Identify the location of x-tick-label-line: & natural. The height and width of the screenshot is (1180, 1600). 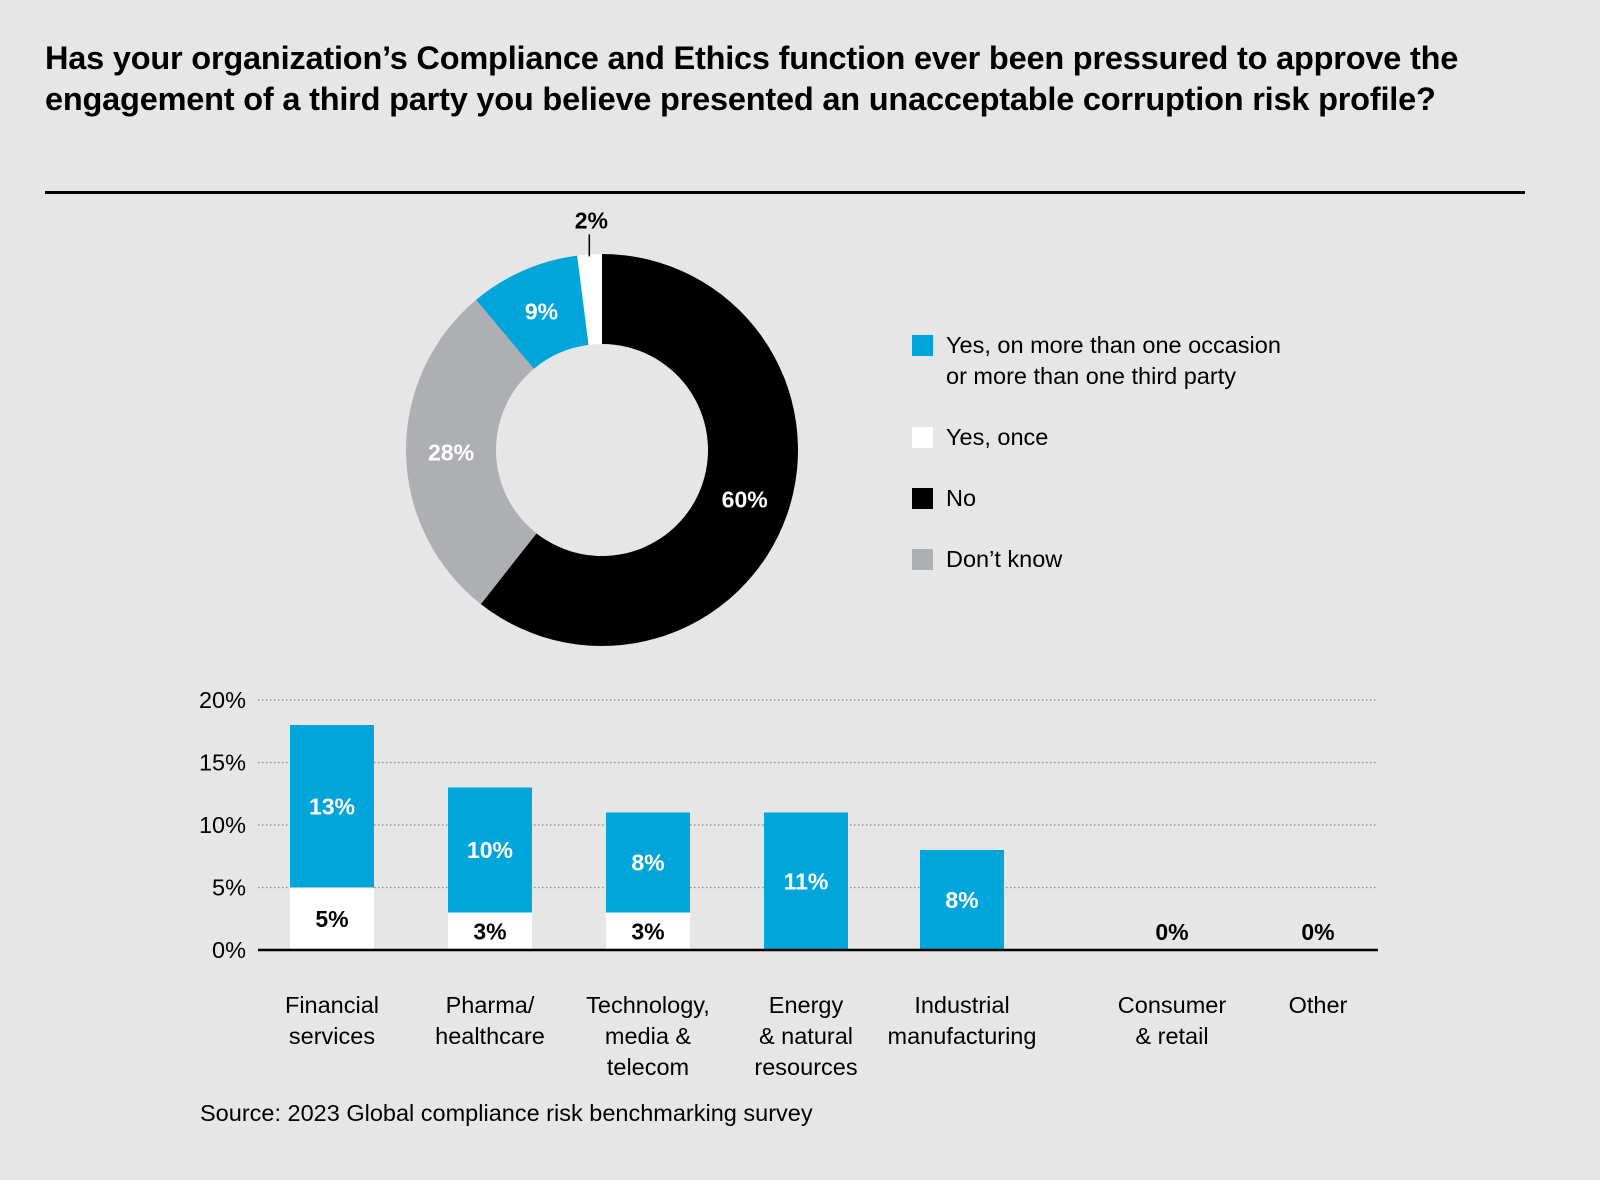
(806, 1036).